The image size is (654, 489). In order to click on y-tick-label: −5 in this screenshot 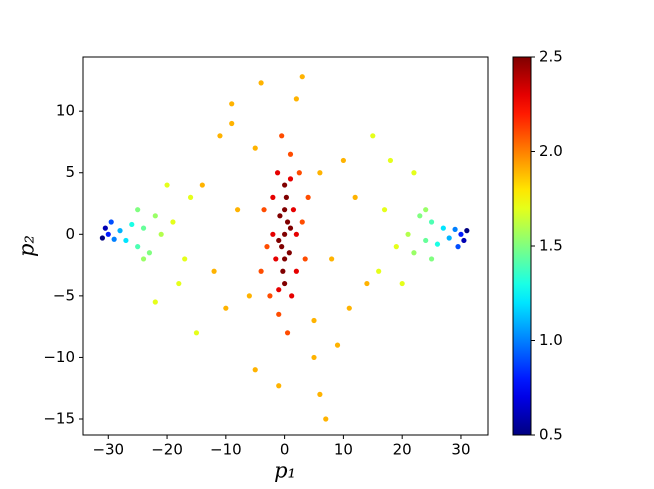, I will do `click(64, 295)`.